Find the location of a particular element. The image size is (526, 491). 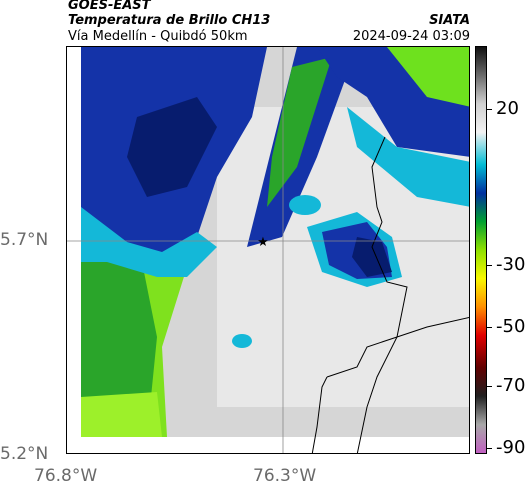

region-subtitle: Vía Medellín - Quibdó 50km is located at coordinates (158, 36).